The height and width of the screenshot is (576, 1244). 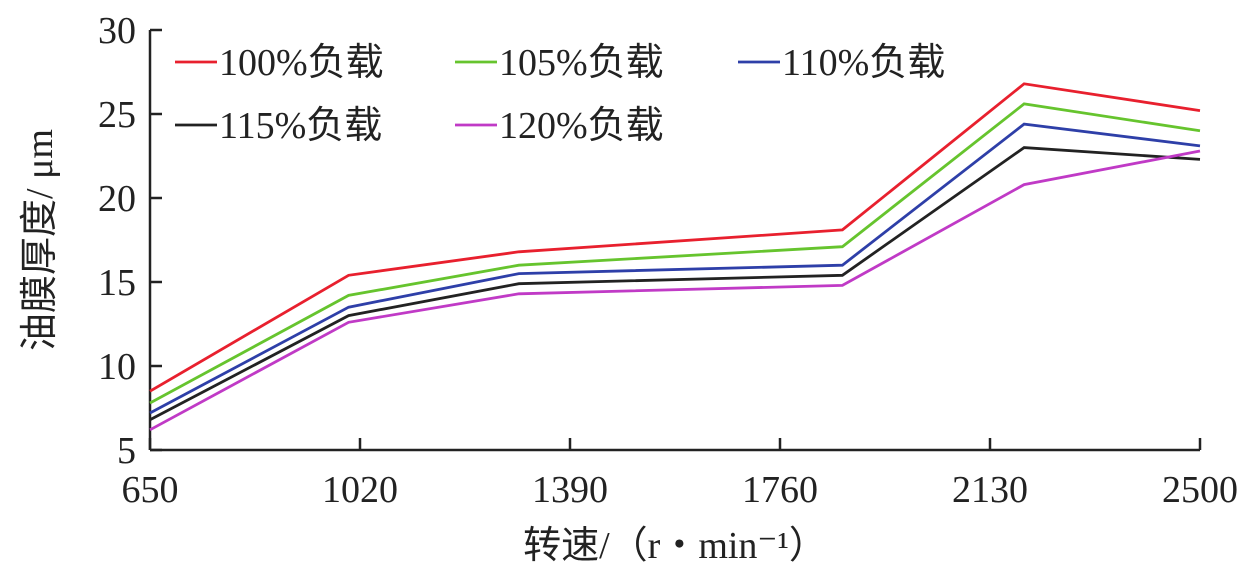 What do you see at coordinates (990, 490) in the screenshot?
I see `x-tick-label: 2130` at bounding box center [990, 490].